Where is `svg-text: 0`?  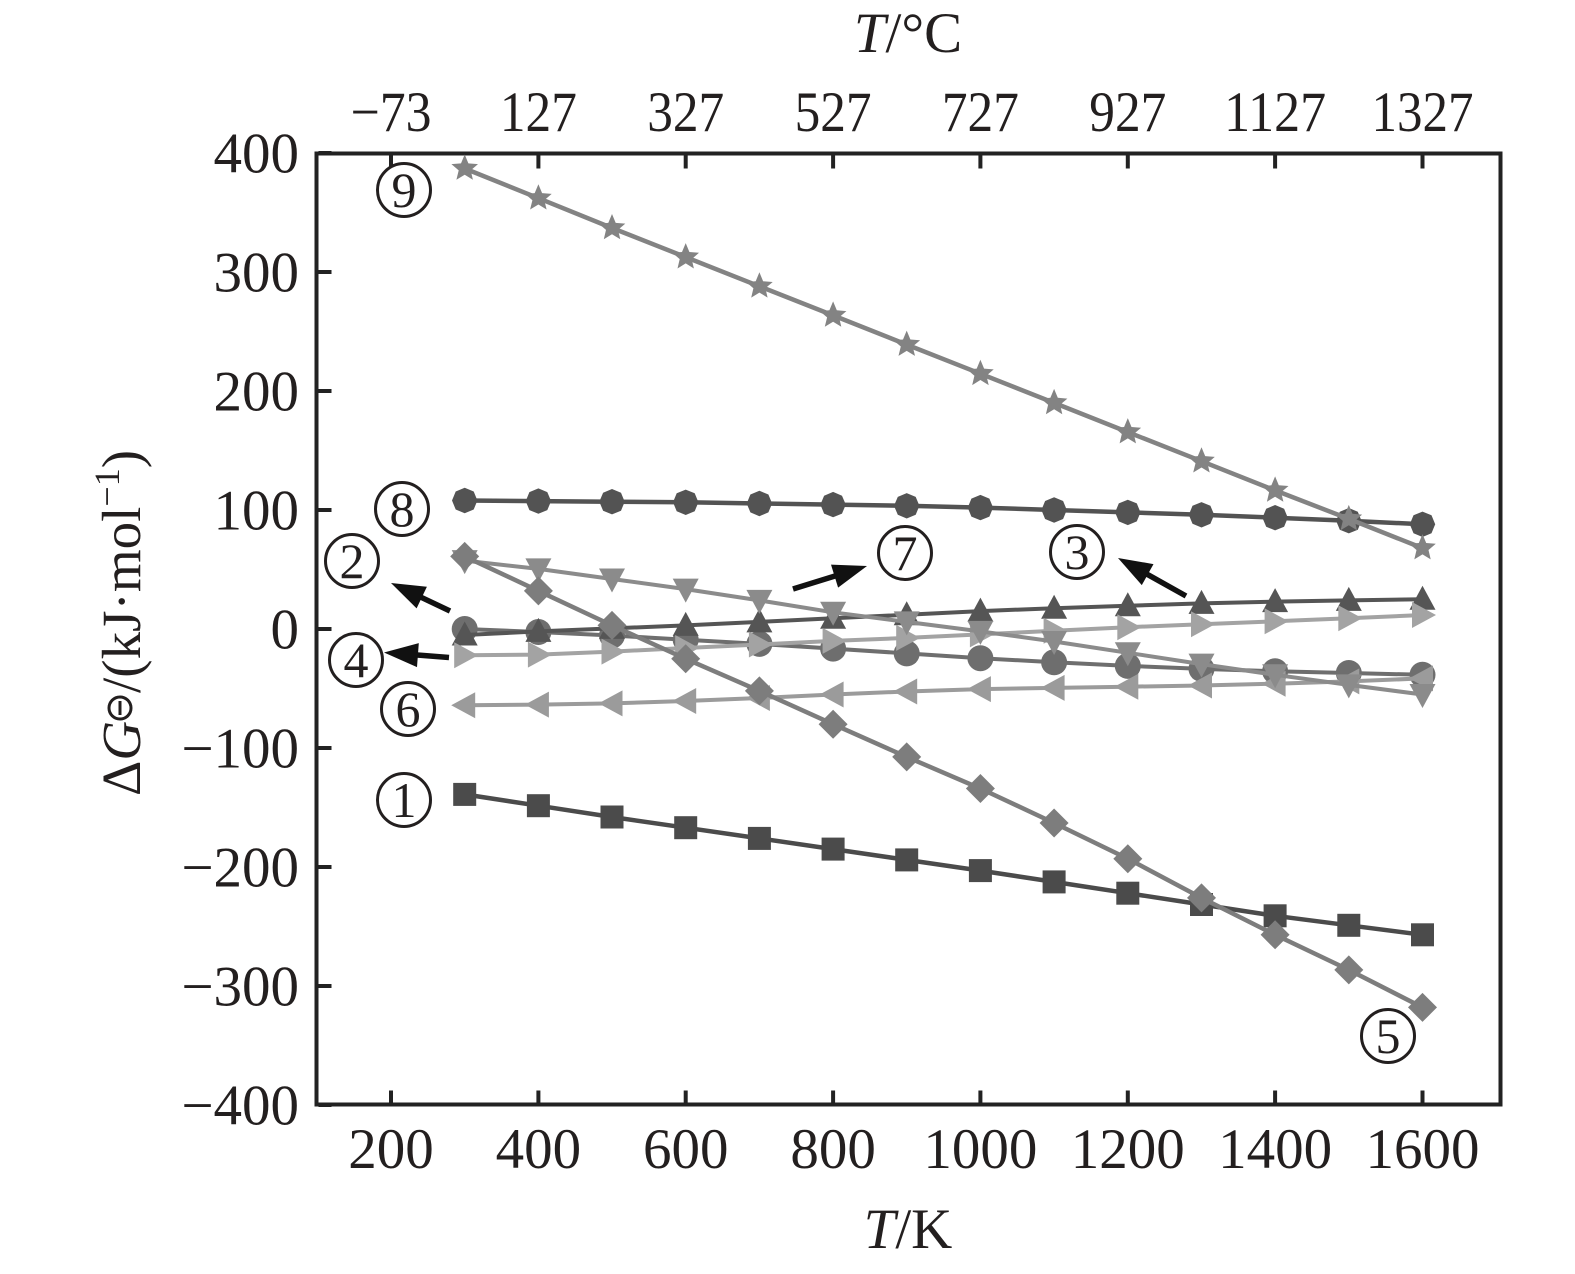
svg-text: 0 is located at coordinates (285, 630).